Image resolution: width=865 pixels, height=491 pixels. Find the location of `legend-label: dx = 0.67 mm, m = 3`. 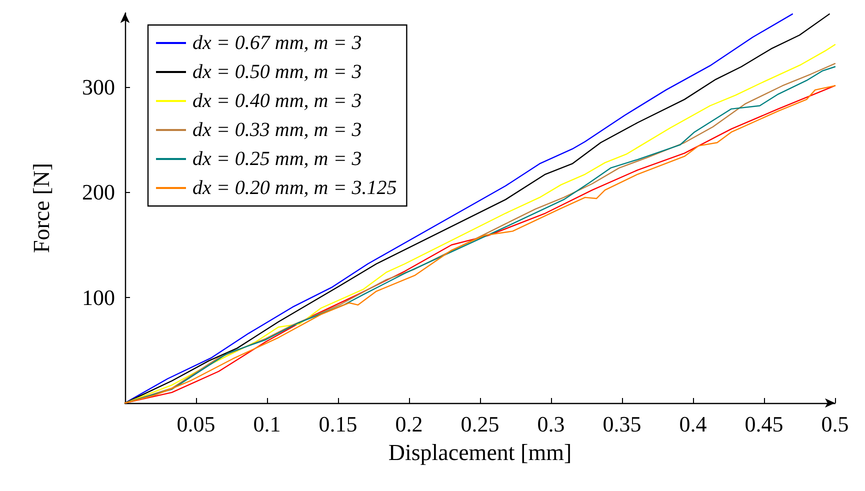

legend-label: dx = 0.67 mm, m = 3 is located at coordinates (277, 43).